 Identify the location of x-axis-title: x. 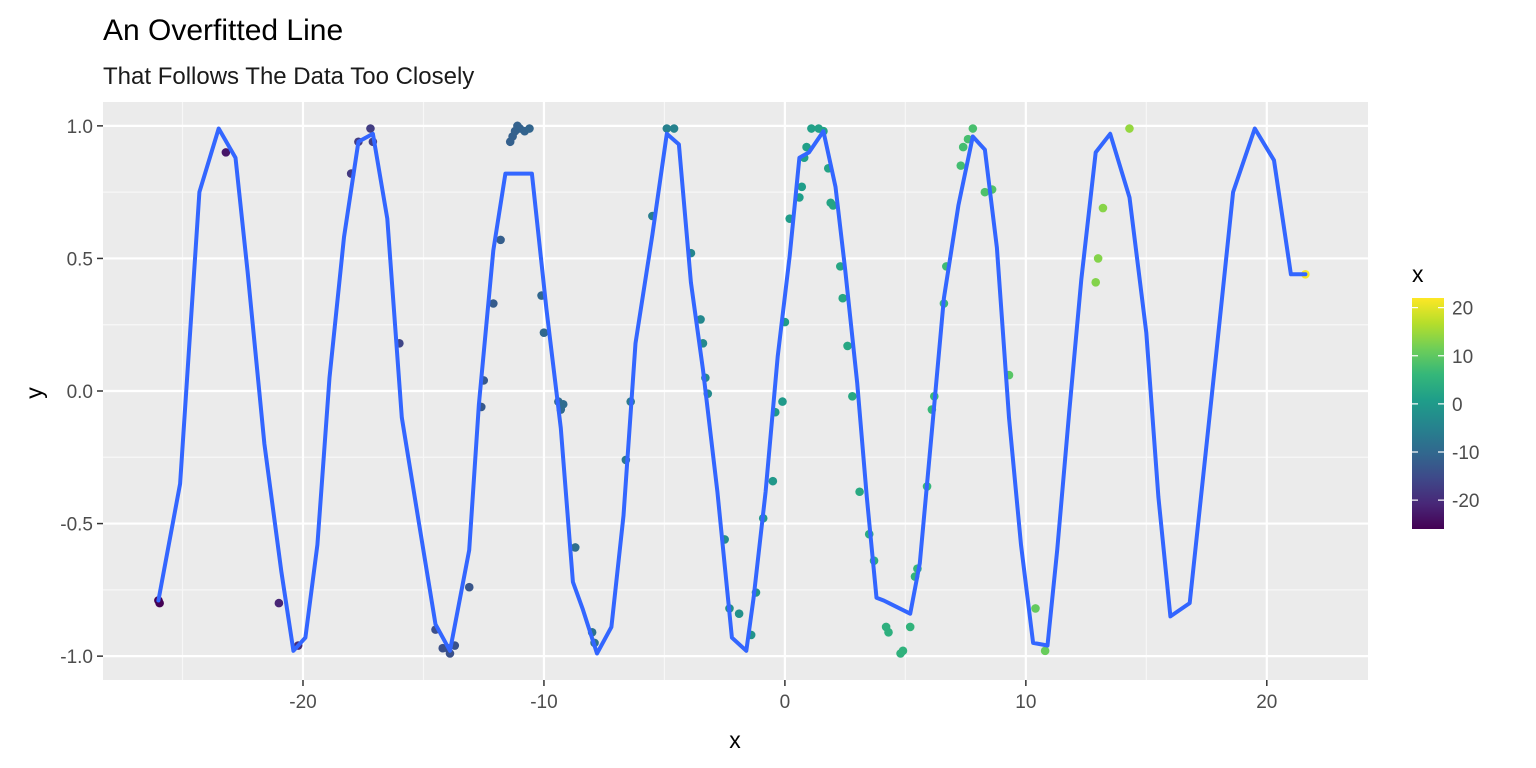
(735, 740).